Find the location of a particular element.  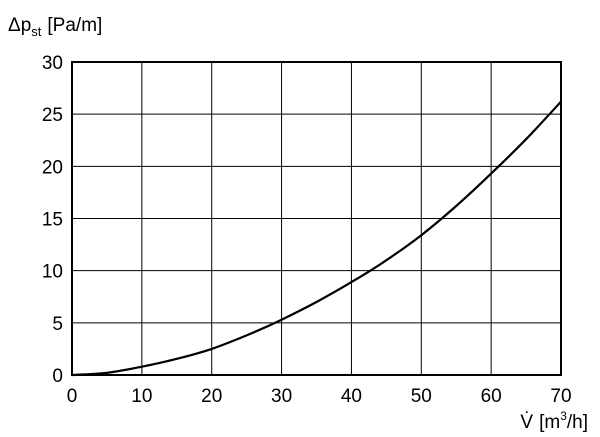

x-axis-title: V̇ [m3/h] is located at coordinates (554, 421).